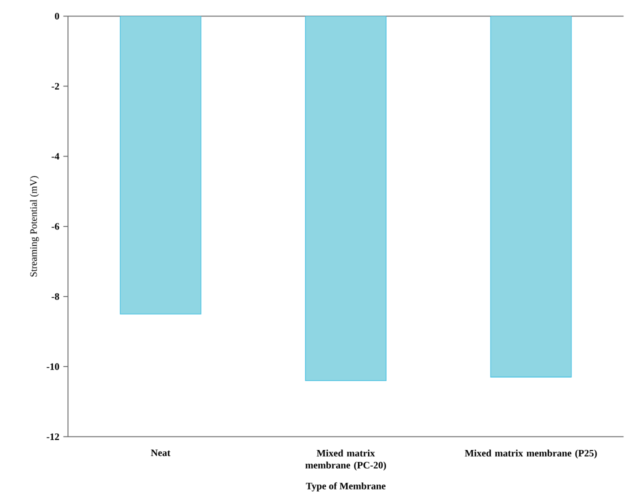  I want to click on y-tick-label: -6, so click(56, 226).